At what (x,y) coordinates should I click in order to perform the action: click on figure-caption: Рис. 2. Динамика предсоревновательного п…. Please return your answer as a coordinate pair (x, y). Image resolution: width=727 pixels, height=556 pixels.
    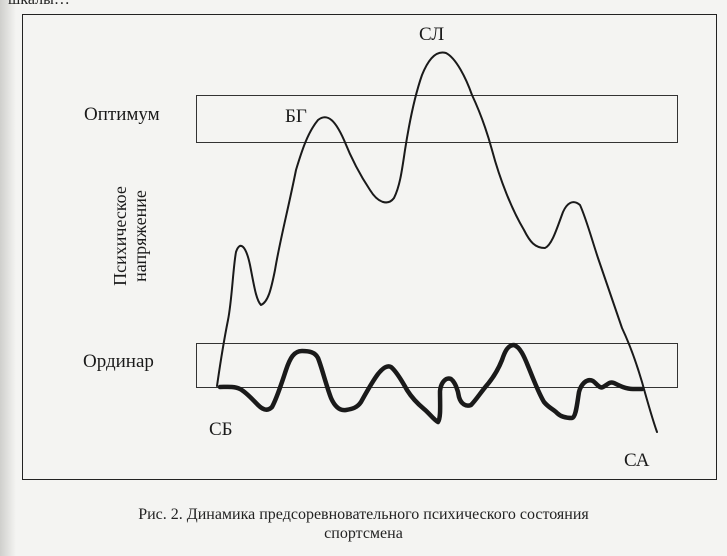
    Looking at the image, I should click on (363, 524).